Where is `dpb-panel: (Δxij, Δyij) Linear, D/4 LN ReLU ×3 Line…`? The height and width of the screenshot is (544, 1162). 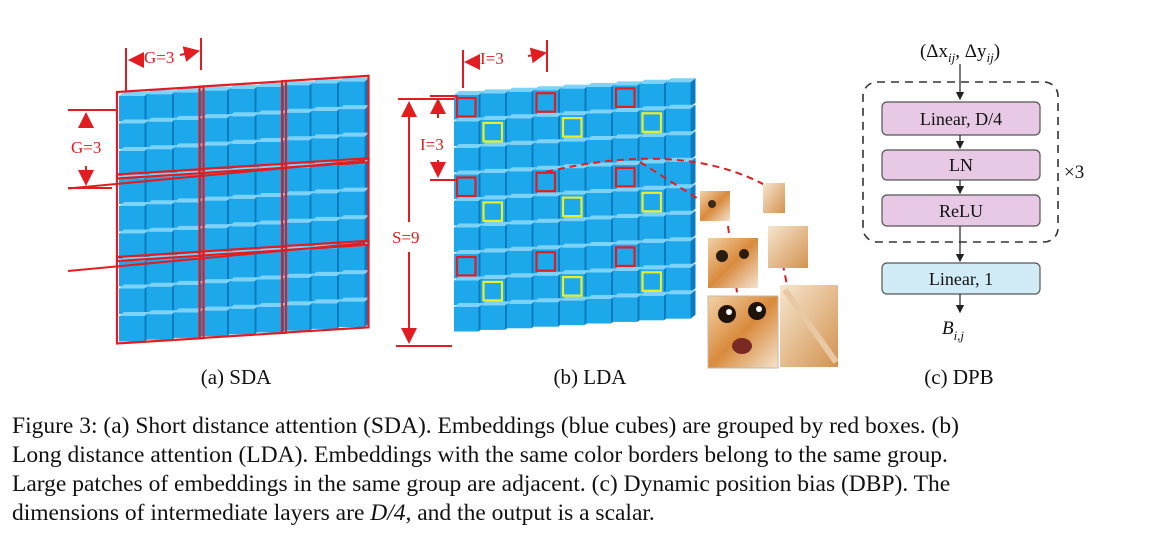 dpb-panel: (Δxij, Δyij) Linear, D/4 LN ReLU ×3 Line… is located at coordinates (973, 215).